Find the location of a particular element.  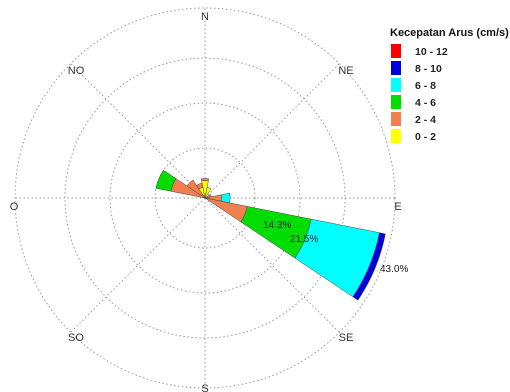

legend-title: Kecepatan Arus (cm/s) is located at coordinates (449, 33).